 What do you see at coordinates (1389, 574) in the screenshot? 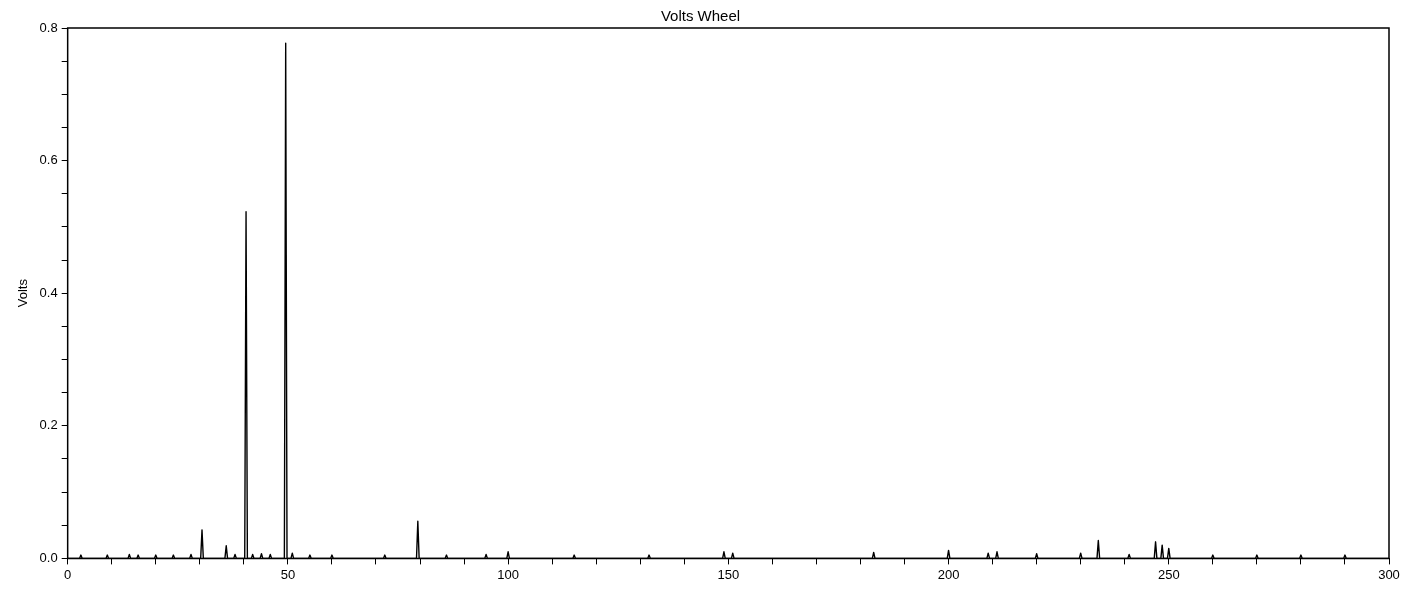
I see `x-tick-label: 300` at bounding box center [1389, 574].